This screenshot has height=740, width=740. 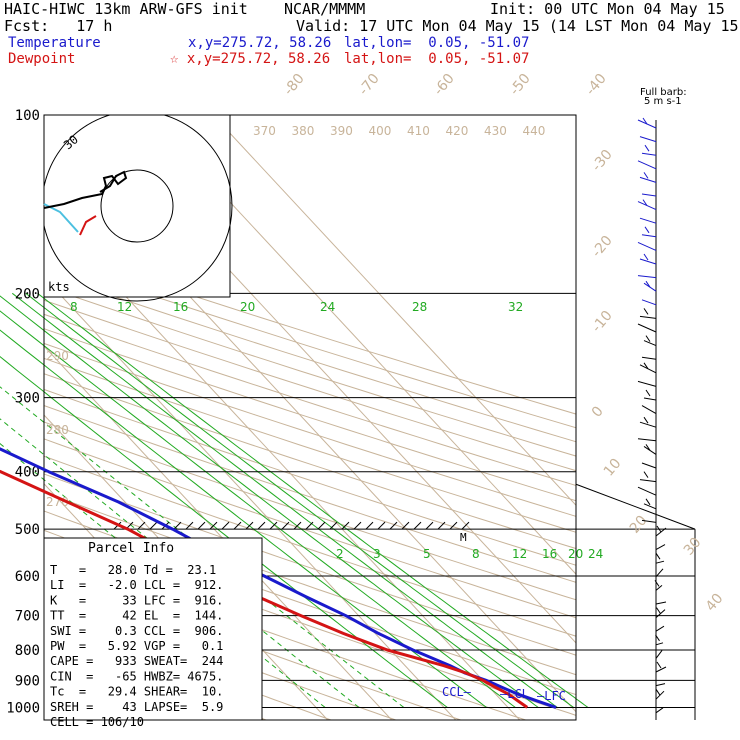 What do you see at coordinates (59, 287) in the screenshot?
I see `hodograph-units: kts` at bounding box center [59, 287].